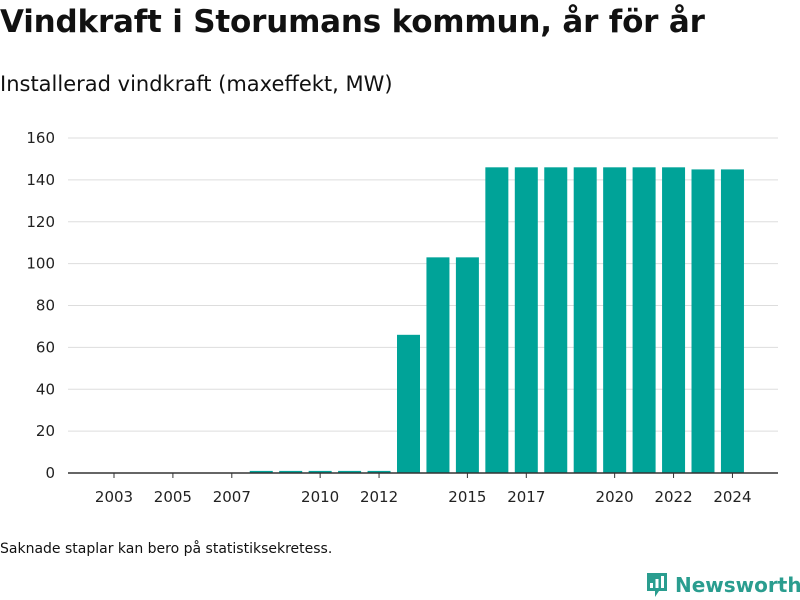 This screenshot has width=800, height=600. I want to click on bar-2013, so click(408, 403).